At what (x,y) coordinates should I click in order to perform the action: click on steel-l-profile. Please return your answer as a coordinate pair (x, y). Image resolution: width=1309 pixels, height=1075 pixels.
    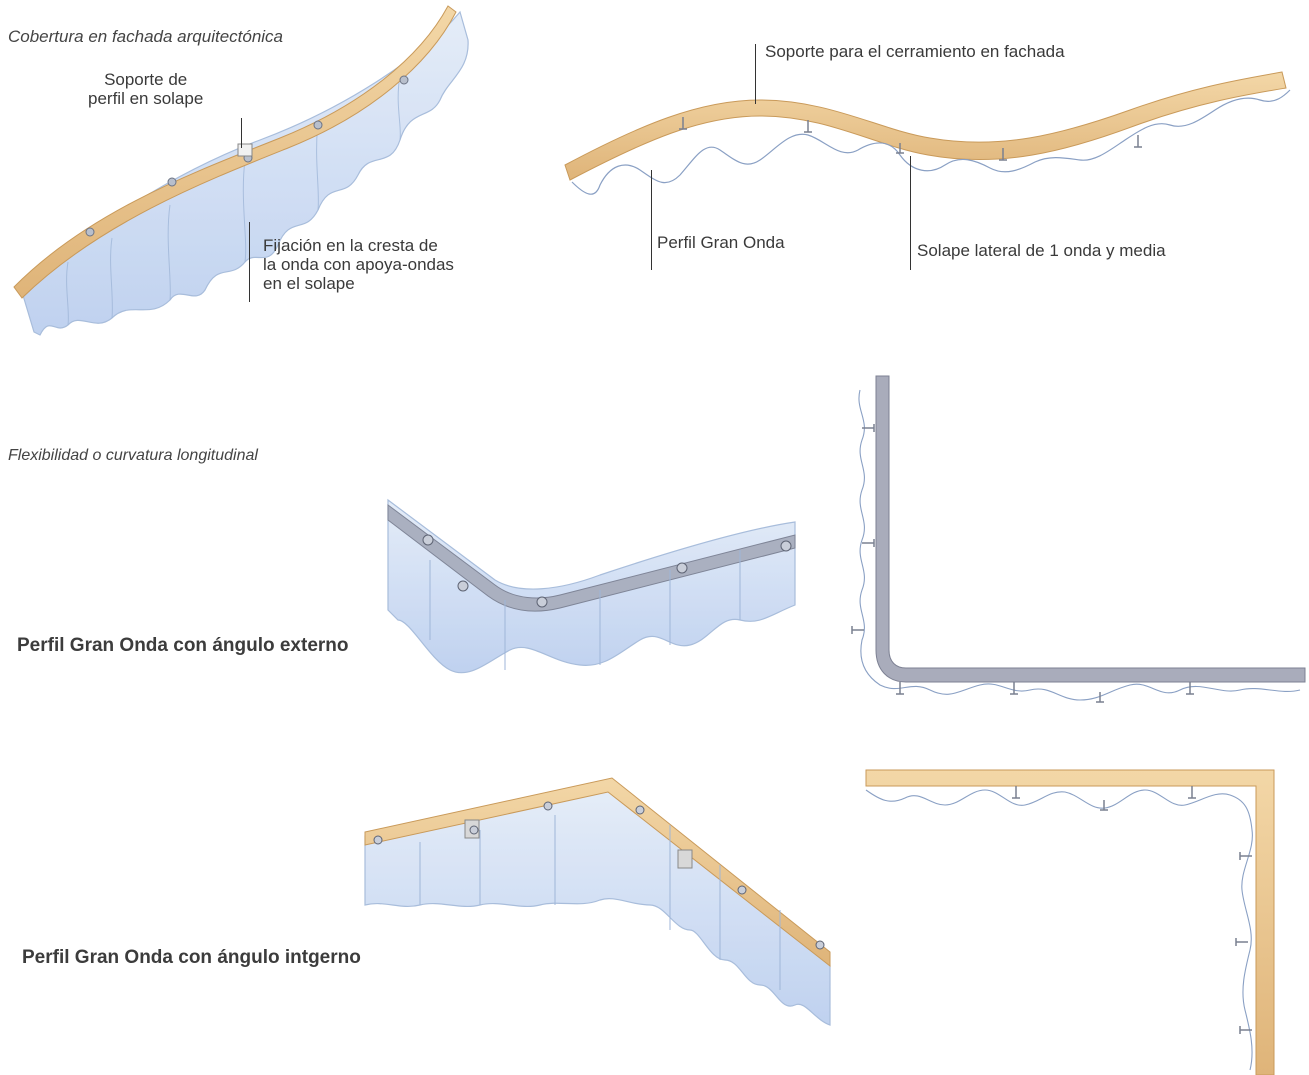
    Looking at the image, I should click on (1090, 529).